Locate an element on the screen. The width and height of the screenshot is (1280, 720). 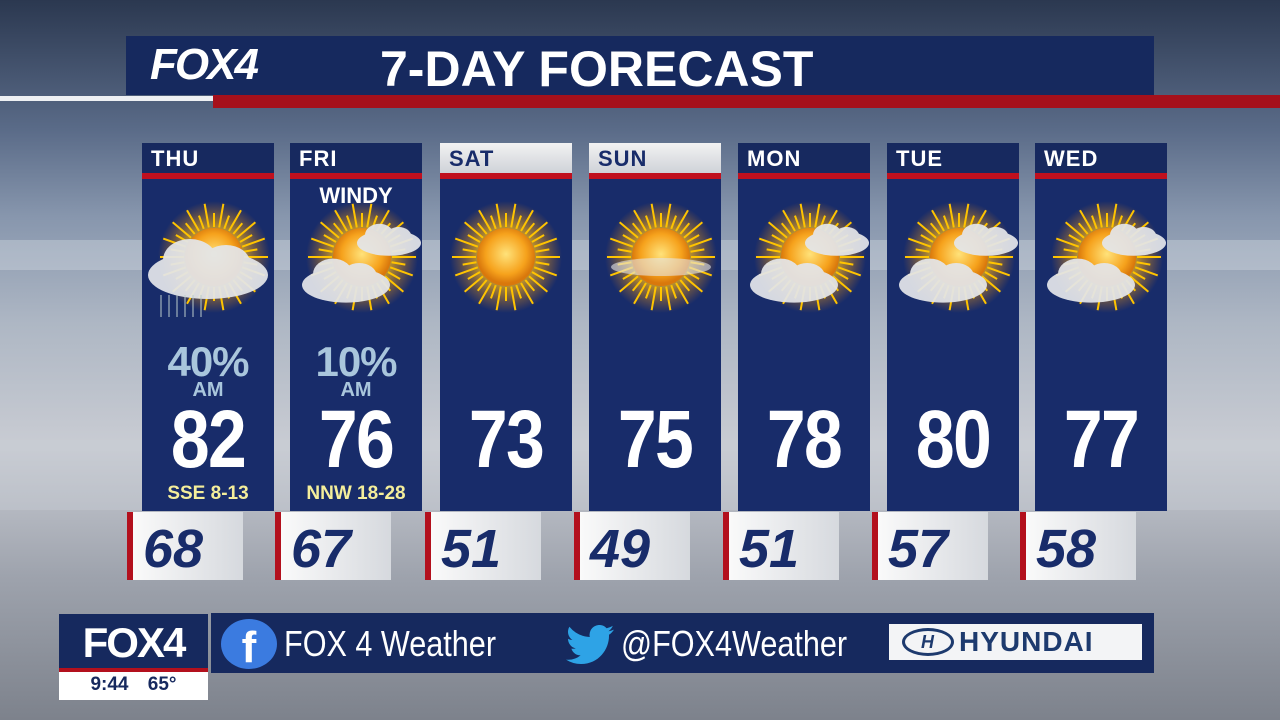
high-temp: 82 is located at coordinates (208, 439).